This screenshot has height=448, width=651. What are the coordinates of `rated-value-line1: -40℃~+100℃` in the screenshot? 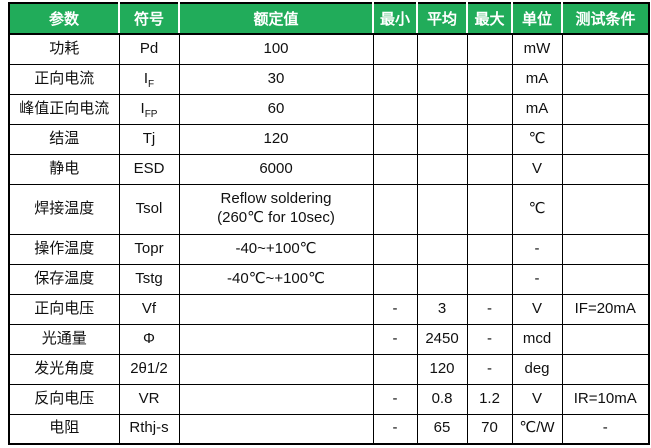 It's located at (276, 278).